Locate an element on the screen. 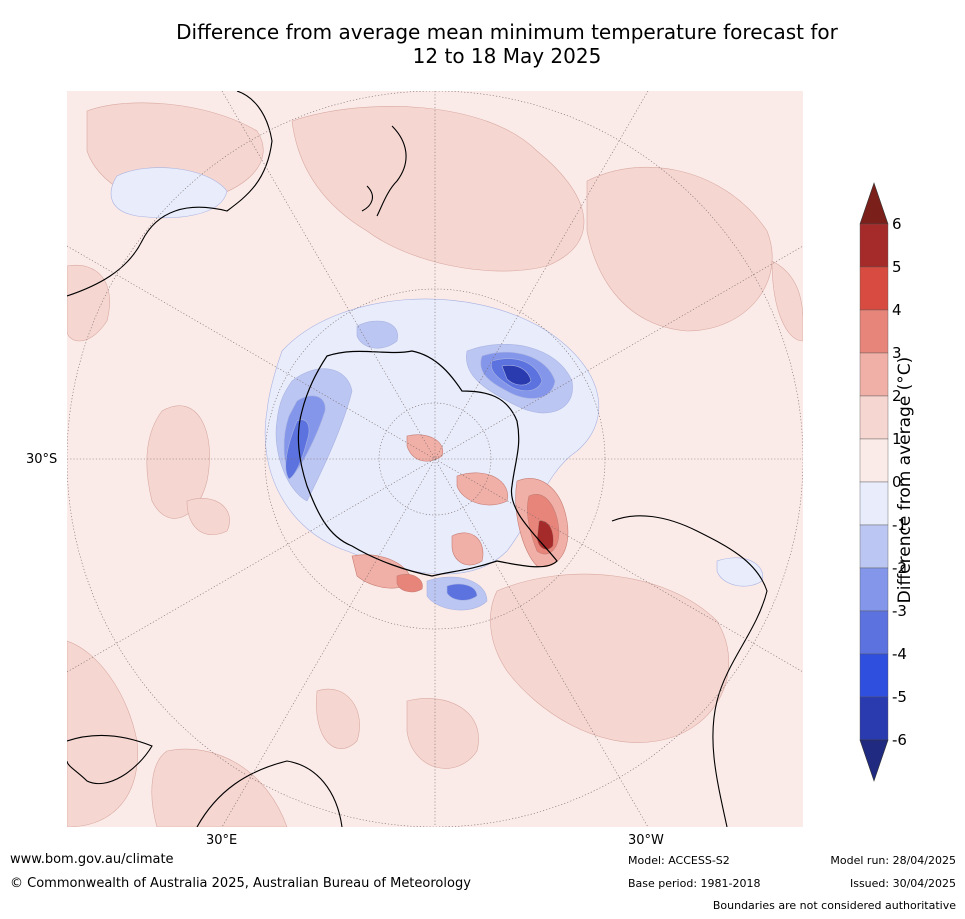  colorbar-extend-bottom is located at coordinates (874, 760).